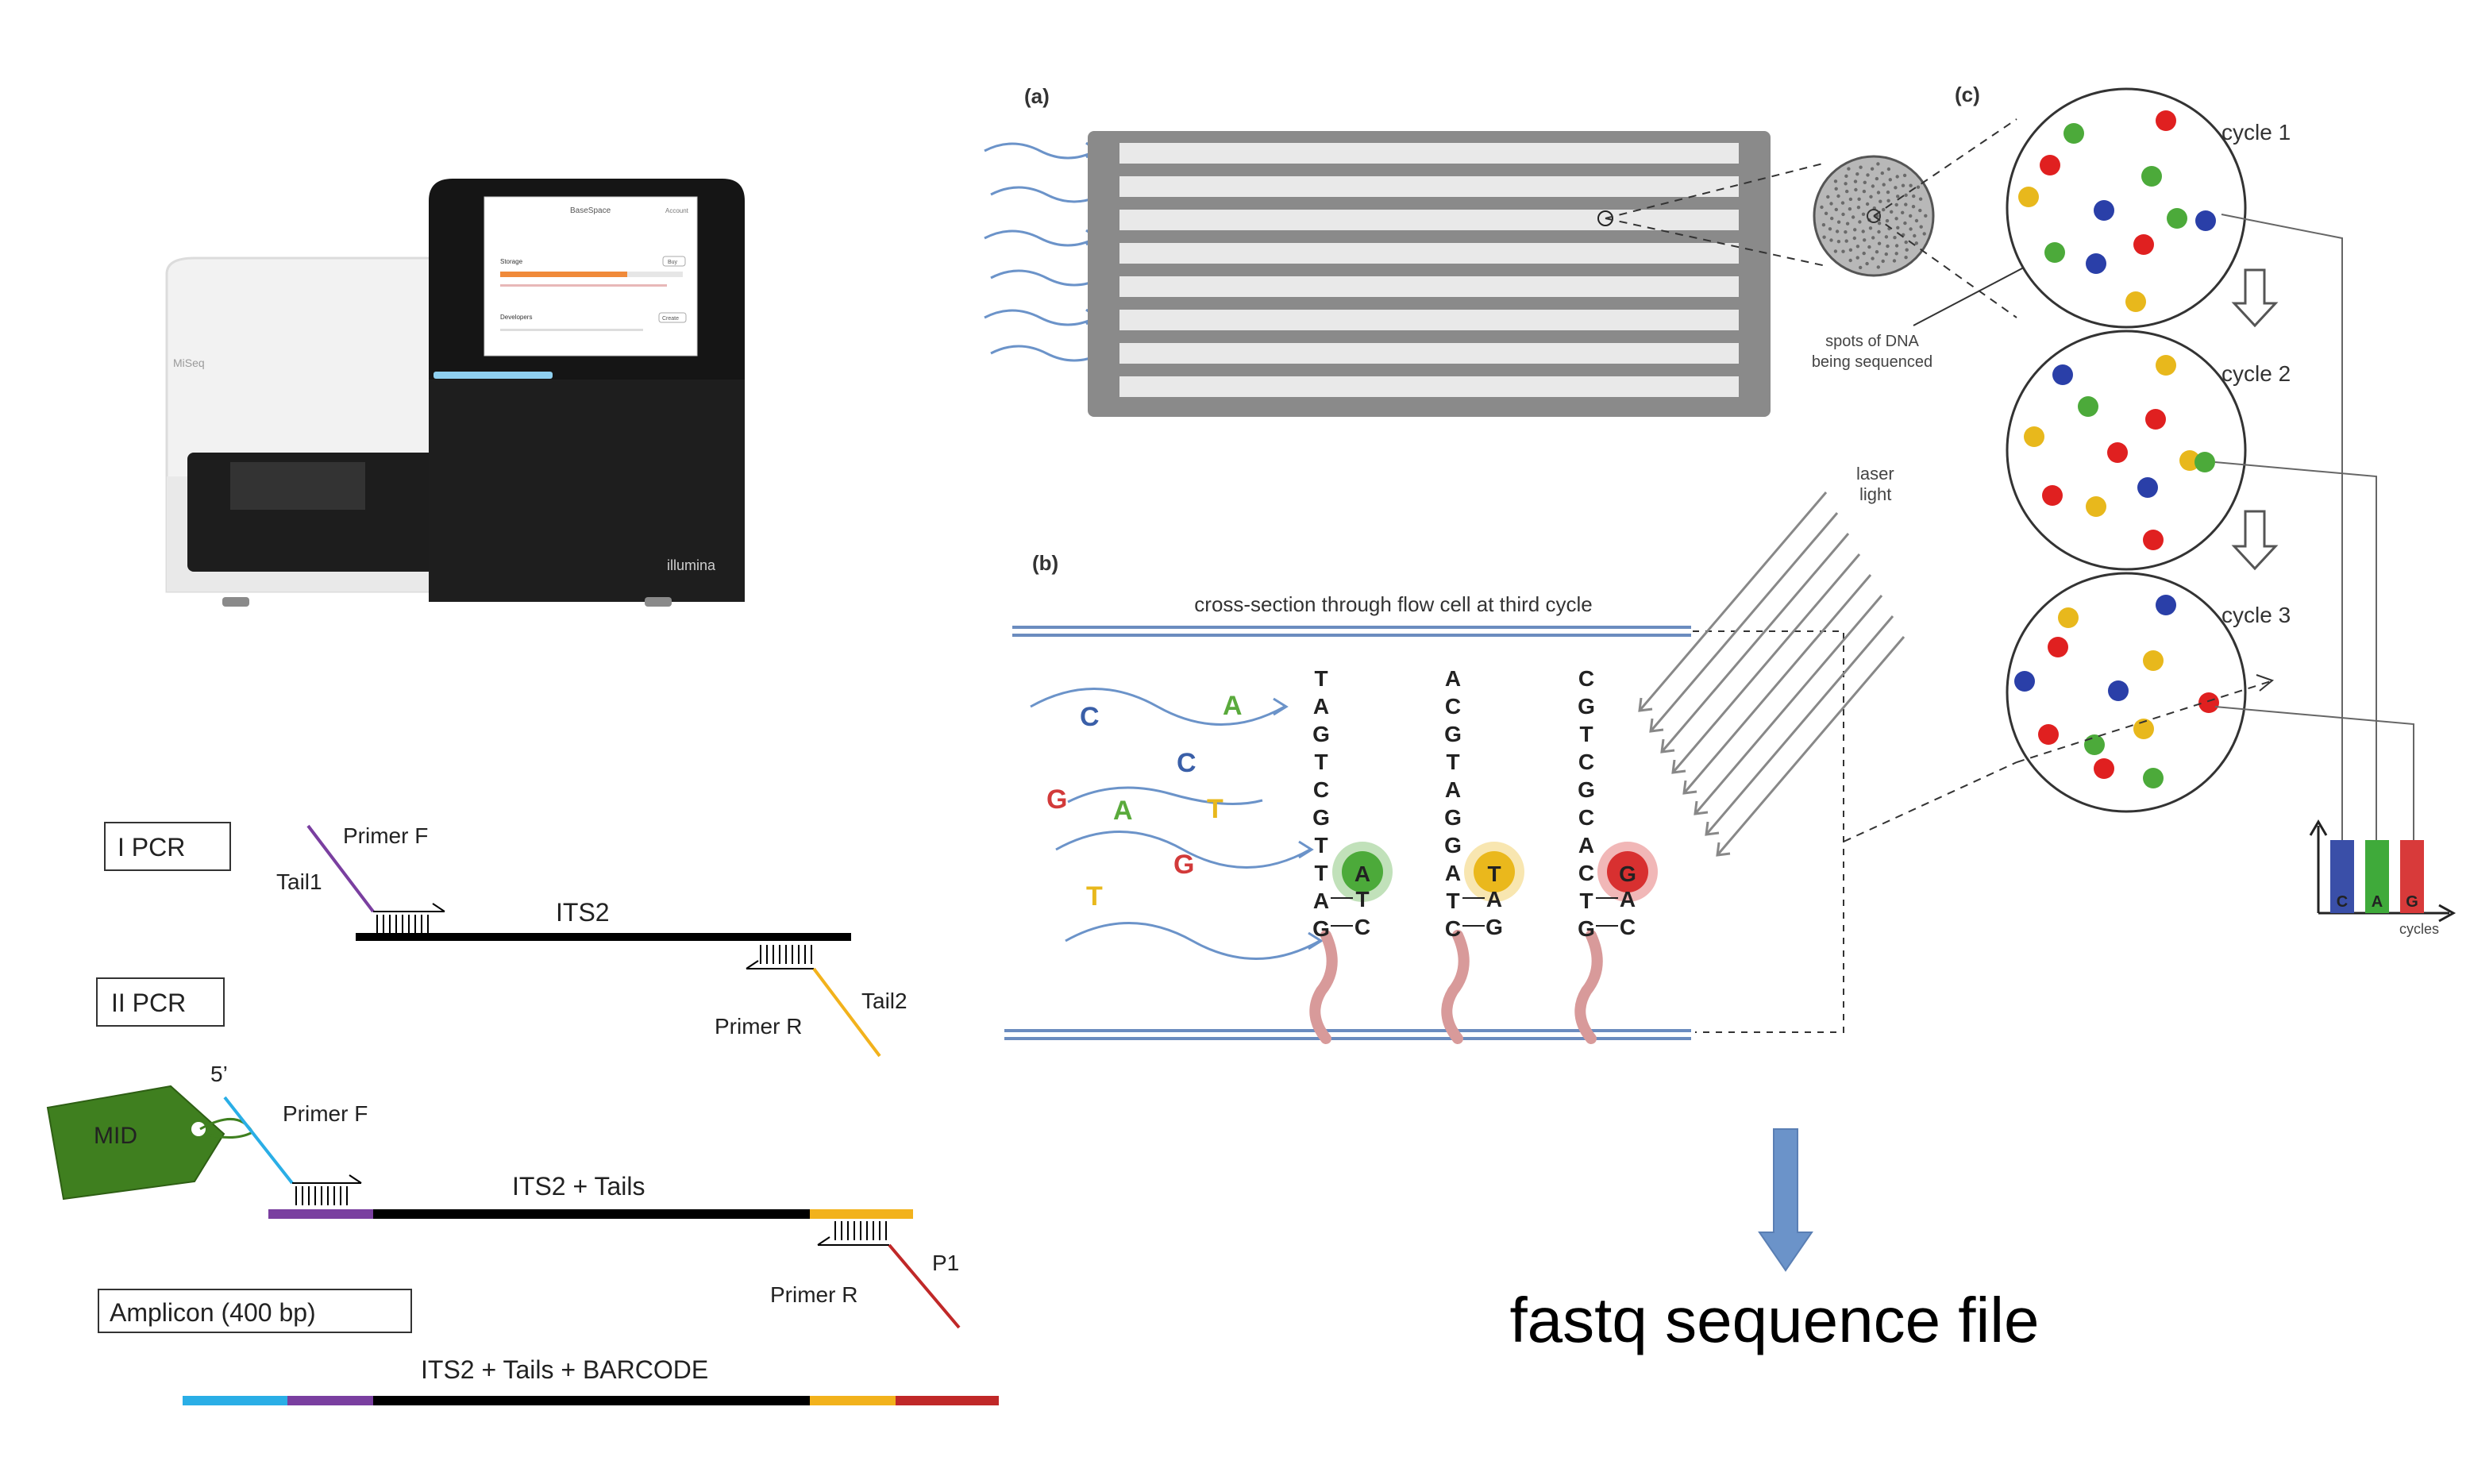 Image resolution: width=2470 pixels, height=1484 pixels. What do you see at coordinates (860, 1231) in the screenshot?
I see `primer-r2-hybrid-ticks` at bounding box center [860, 1231].